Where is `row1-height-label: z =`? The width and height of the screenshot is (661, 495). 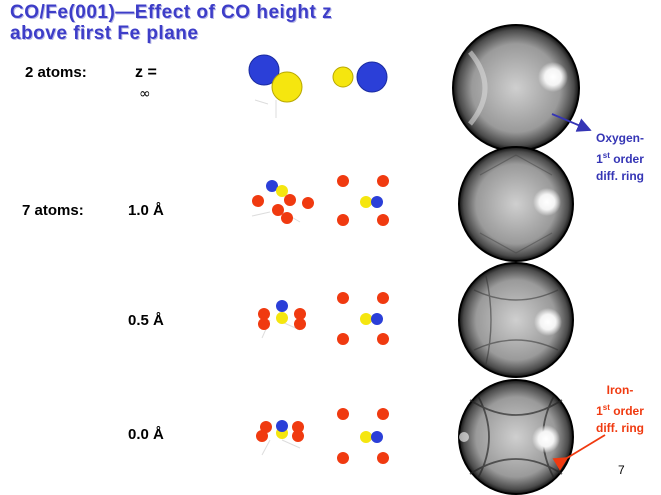 row1-height-label: z = is located at coordinates (146, 72).